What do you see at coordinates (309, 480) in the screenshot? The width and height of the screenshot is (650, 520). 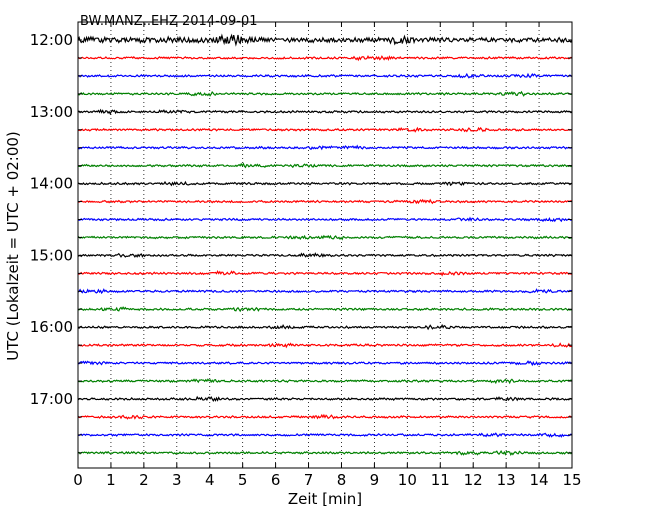 I see `x-tick-label: 7` at bounding box center [309, 480].